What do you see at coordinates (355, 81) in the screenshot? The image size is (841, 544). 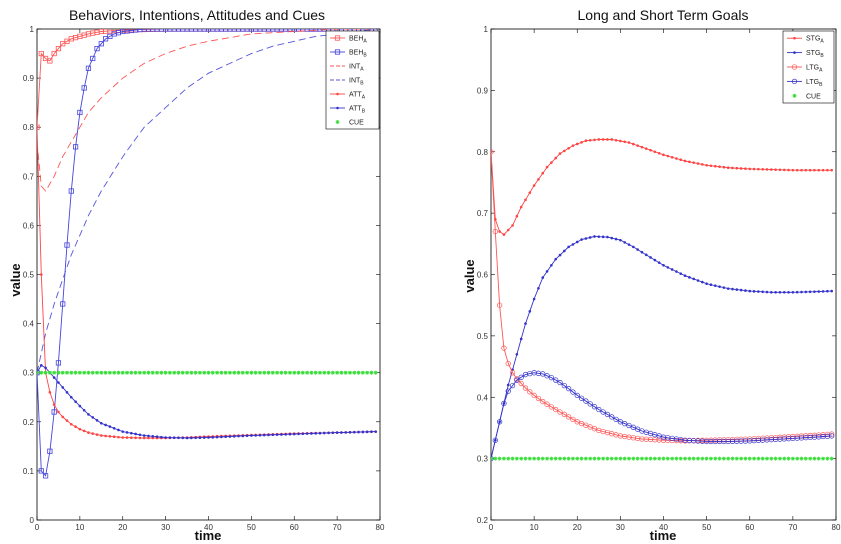 I see `chart-left-legend-entry-int-b-label-name: INT` at bounding box center [355, 81].